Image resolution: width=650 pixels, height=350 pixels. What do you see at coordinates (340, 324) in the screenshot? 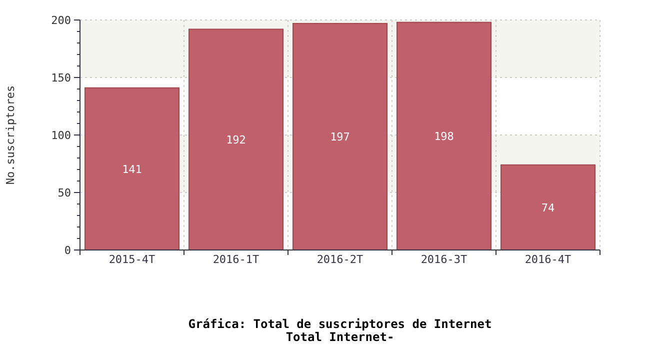
I see `text: Gráfica: Total de suscriptores de Internet` at bounding box center [340, 324].